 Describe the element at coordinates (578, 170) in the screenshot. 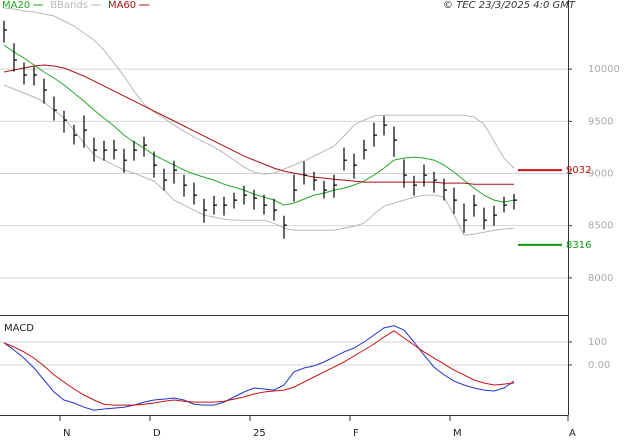

I see `level-label: 9032` at that location.